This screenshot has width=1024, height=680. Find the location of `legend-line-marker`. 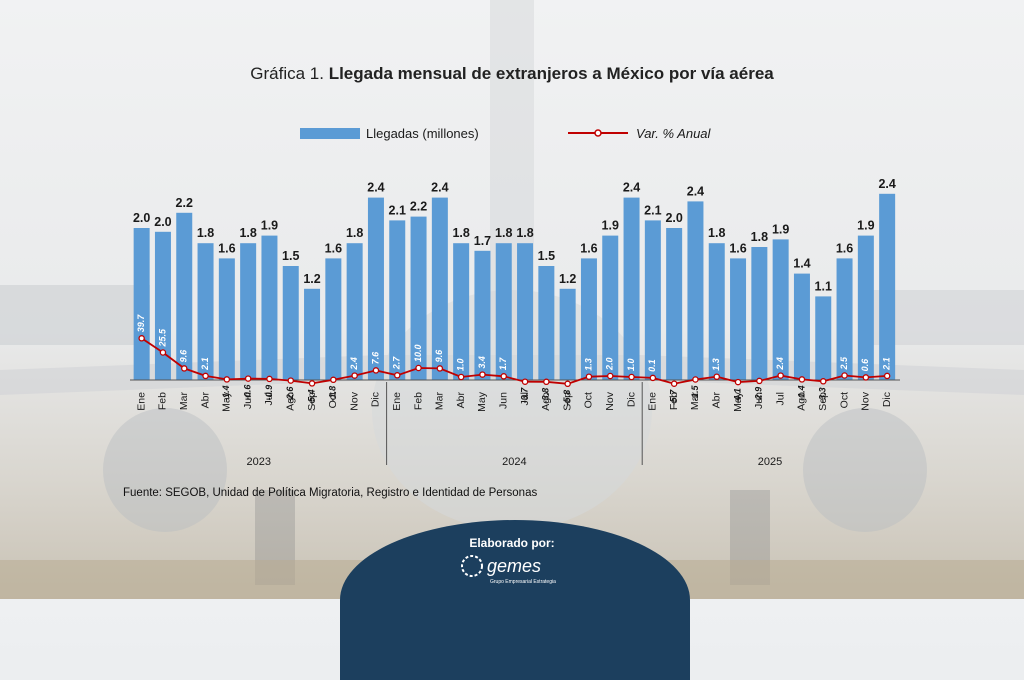

legend-line-marker is located at coordinates (598, 133).